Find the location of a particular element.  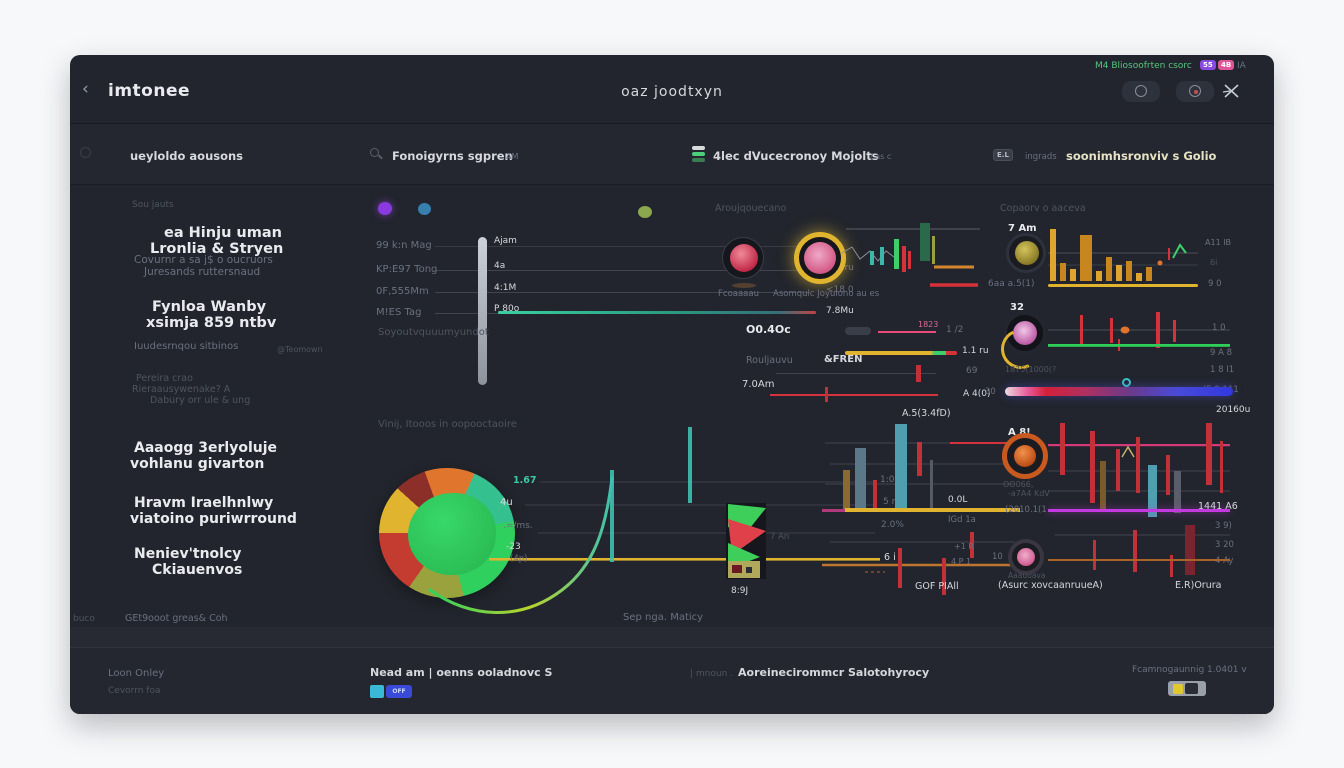

pie-label-3: .=/ms. is located at coordinates (518, 526).